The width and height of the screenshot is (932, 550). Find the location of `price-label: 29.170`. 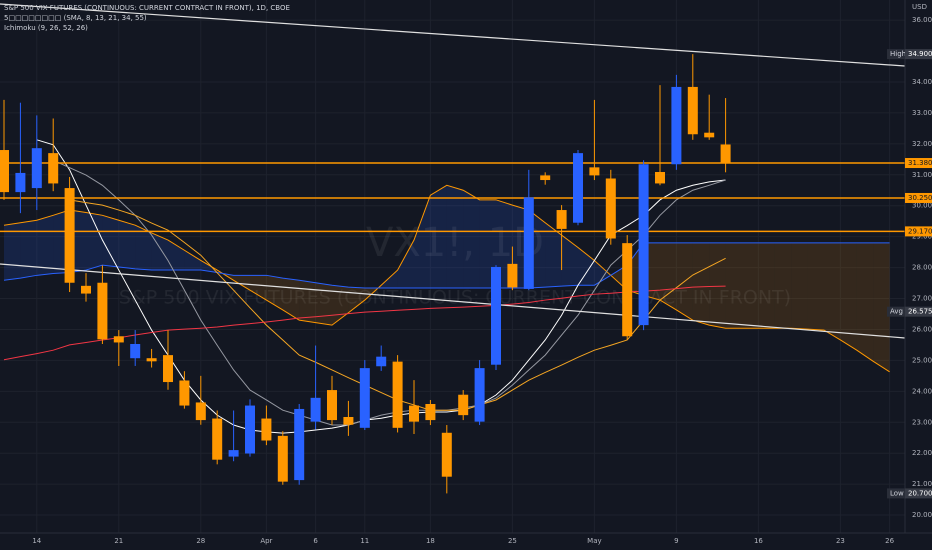

price-label: 29.170 is located at coordinates (920, 231).